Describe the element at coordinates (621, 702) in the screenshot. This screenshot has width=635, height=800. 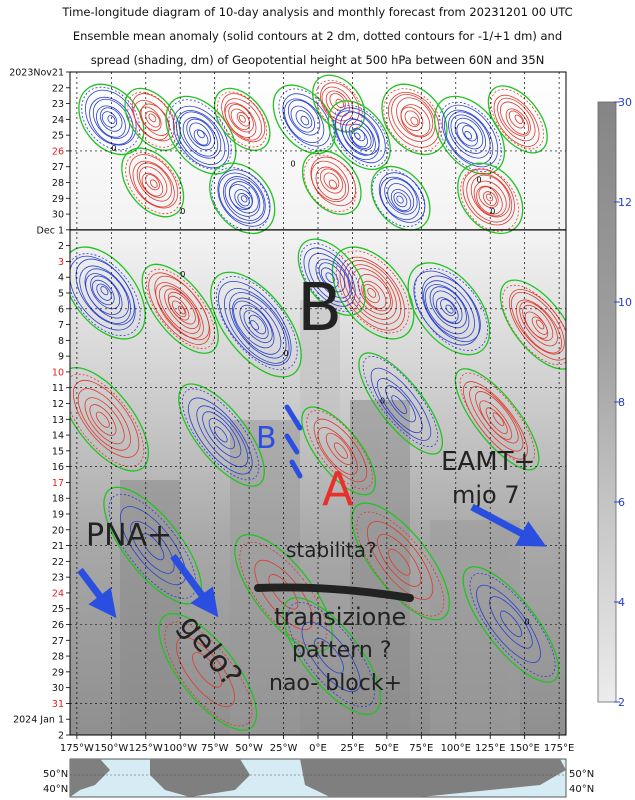
I see `colorbar-tick-label: 2` at that location.